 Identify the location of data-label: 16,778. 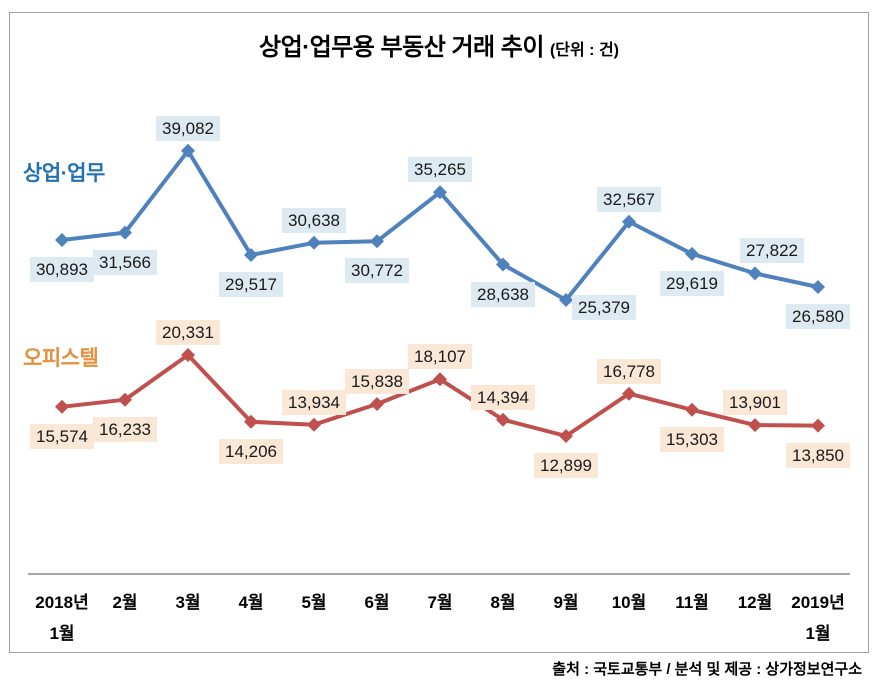
(629, 371).